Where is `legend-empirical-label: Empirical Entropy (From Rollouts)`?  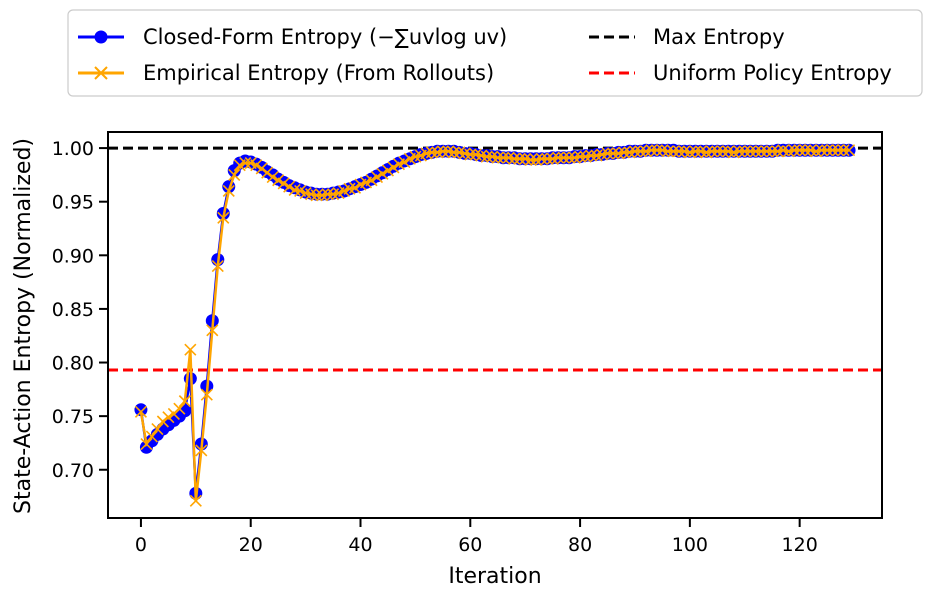 legend-empirical-label: Empirical Entropy (From Rollouts) is located at coordinates (318, 73).